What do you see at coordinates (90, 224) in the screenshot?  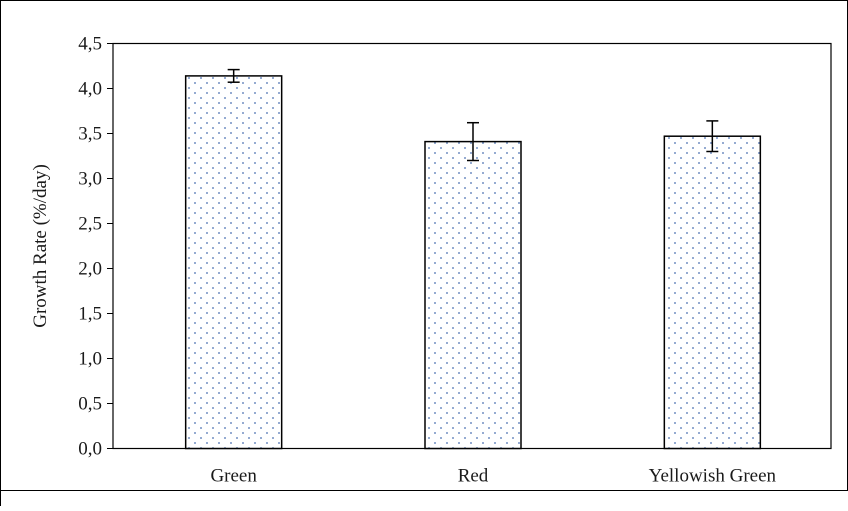 I see `y-tick-label-5: 2,5` at bounding box center [90, 224].